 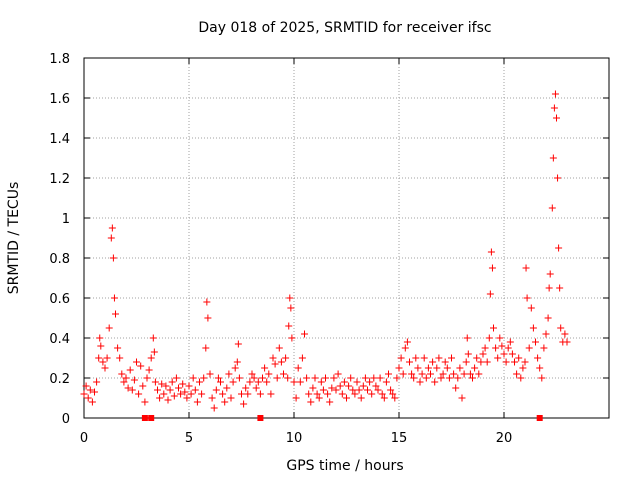 I want to click on y-tick-label: 0.6, so click(x=59, y=299).